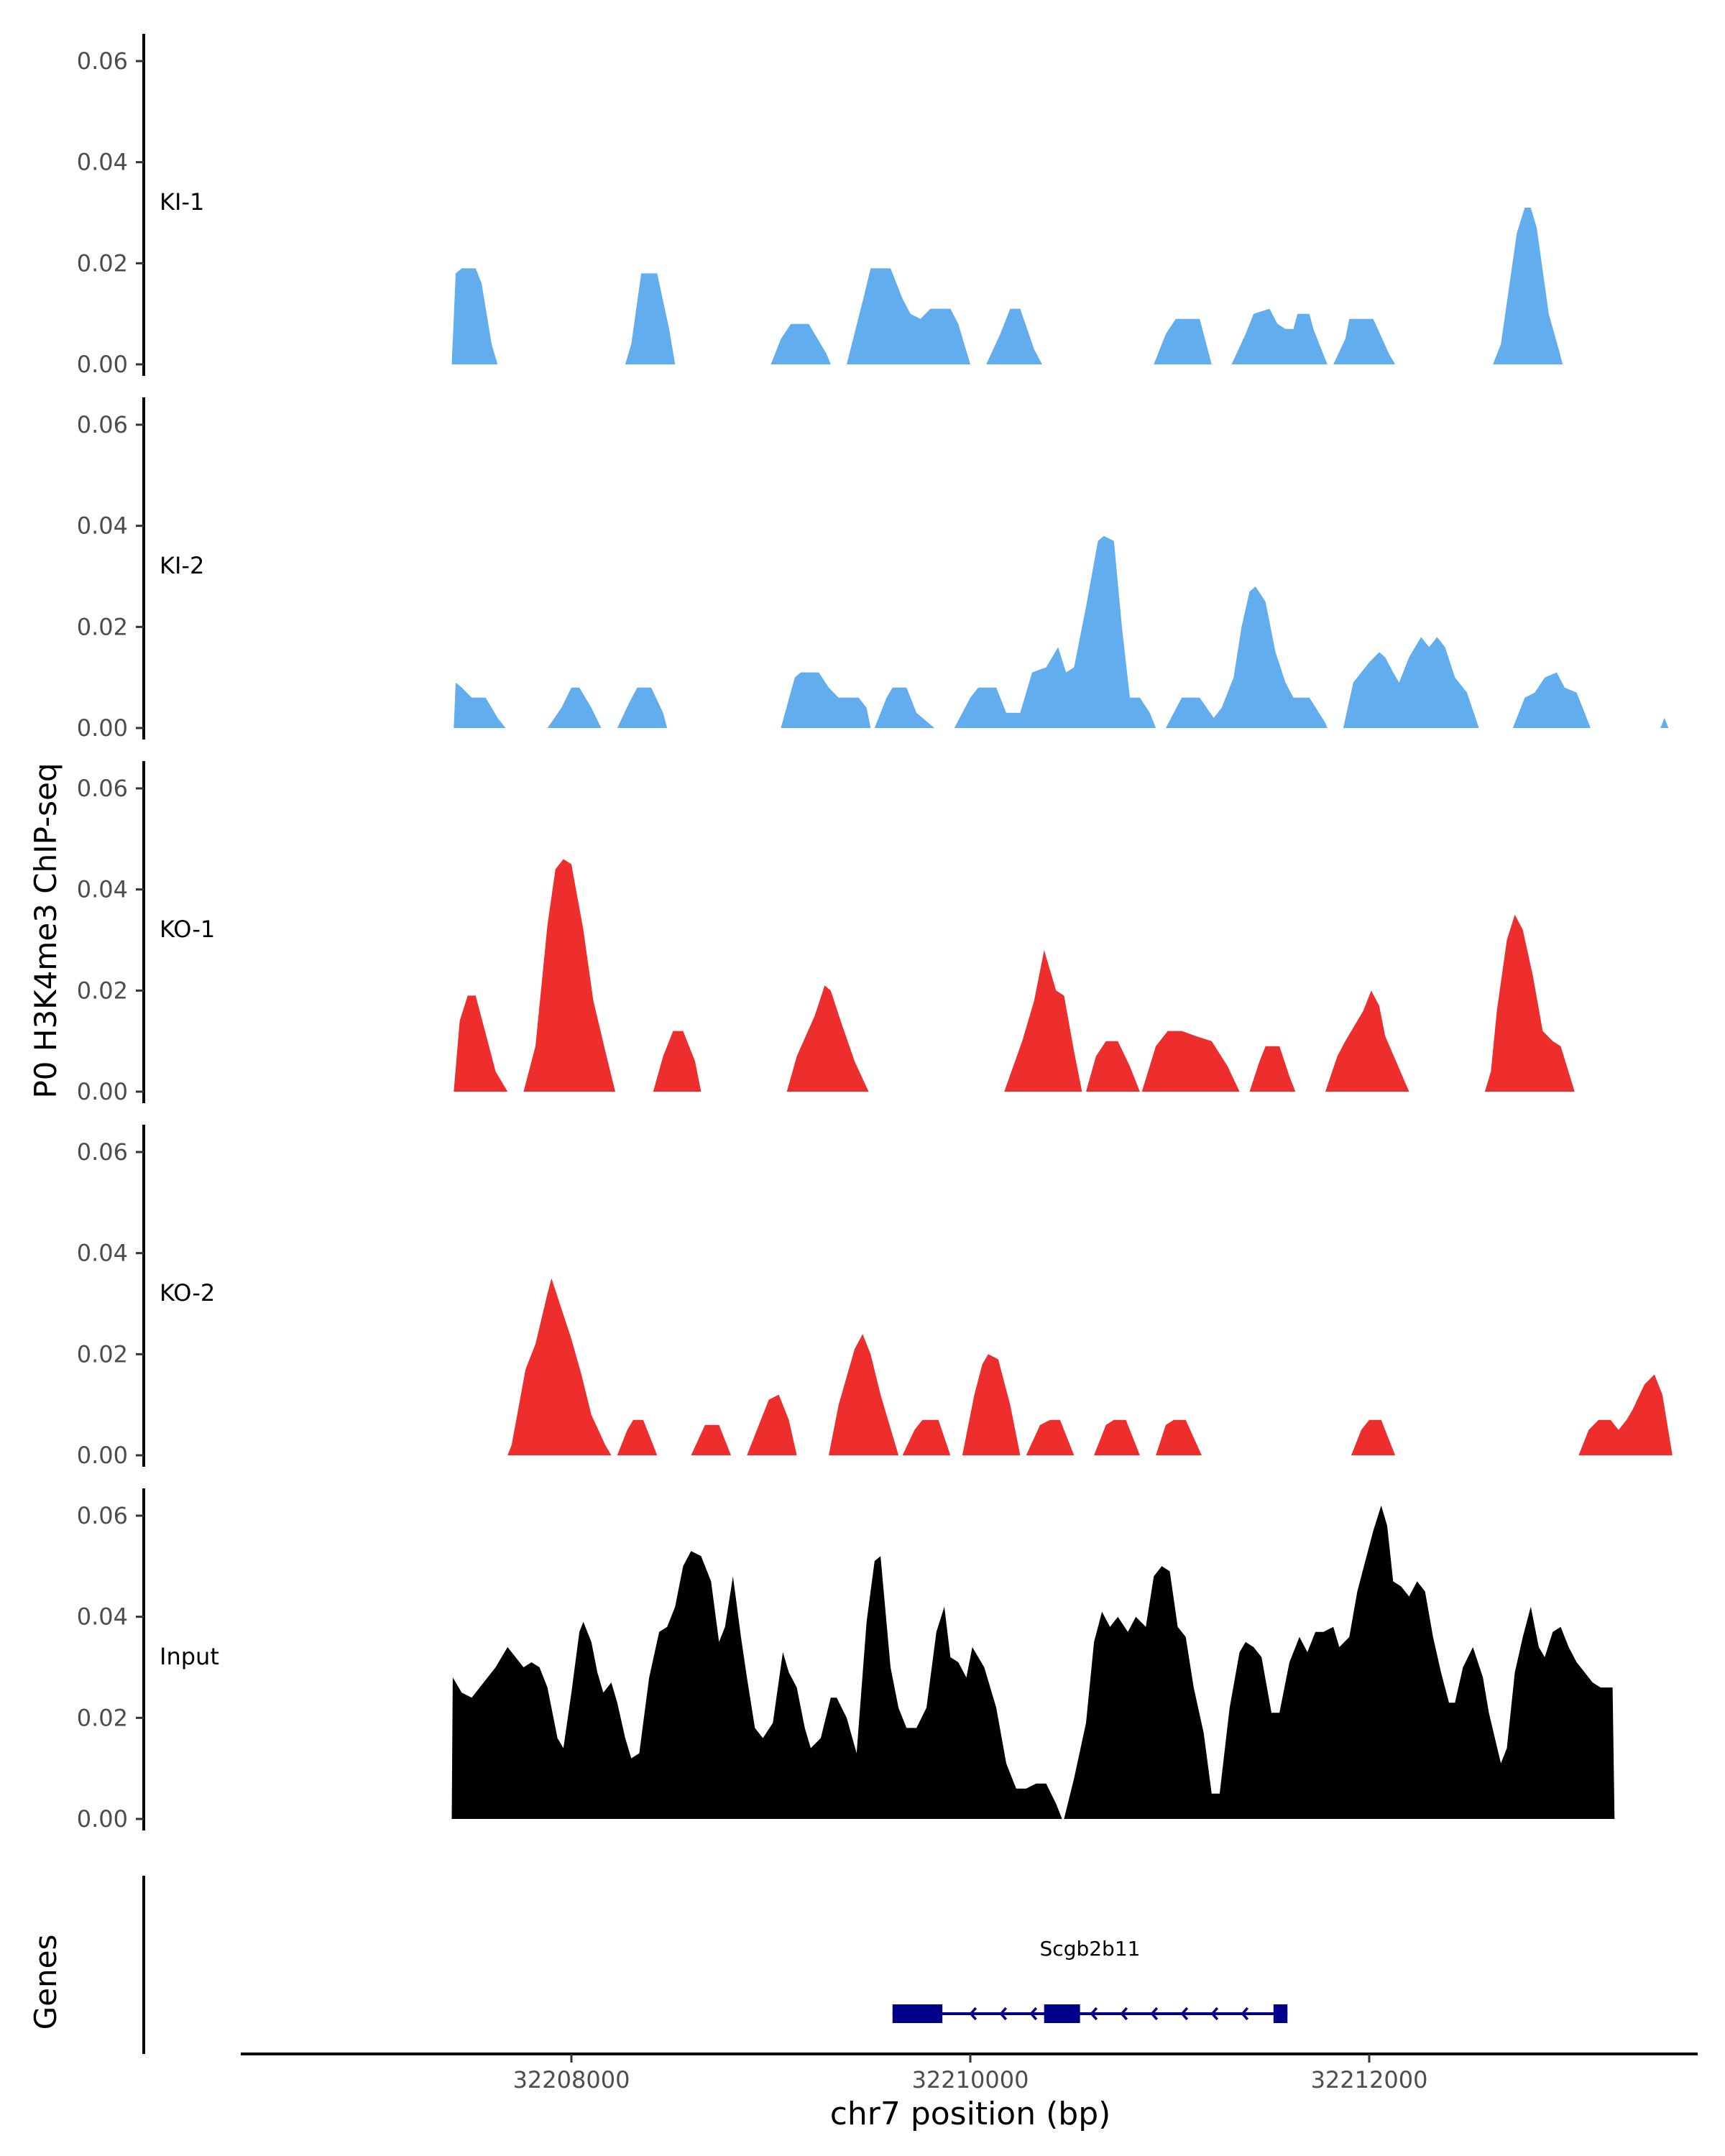  I want to click on gene-scgb2b11: Scgb2b11, so click(1090, 1980).